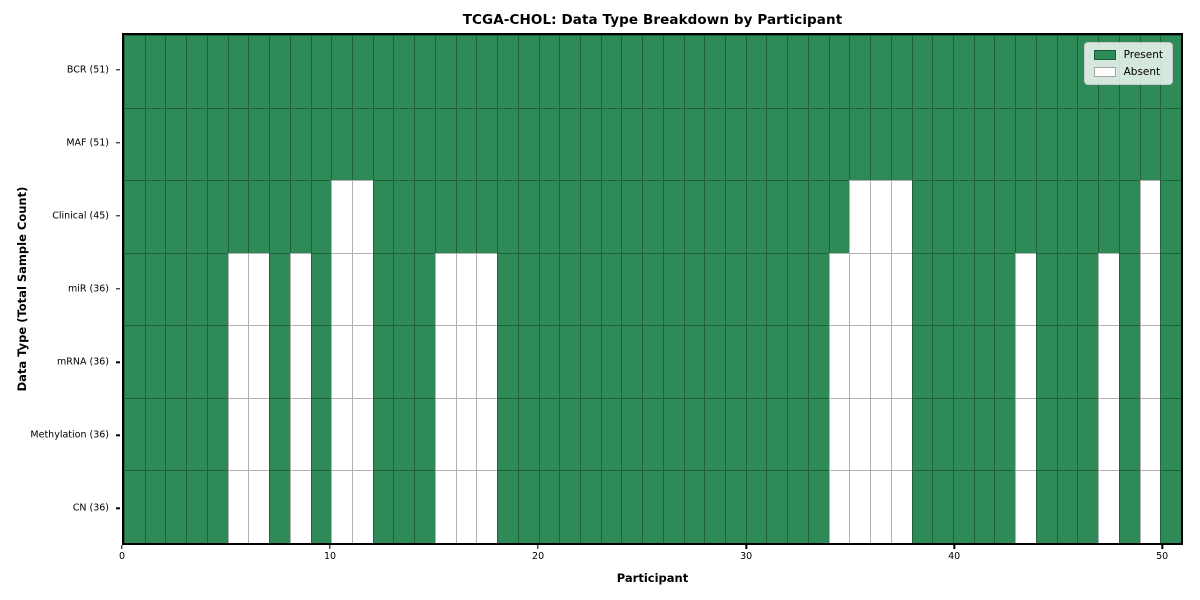 This screenshot has width=1200, height=600. What do you see at coordinates (330, 556) in the screenshot?
I see `x-tick-label: 10` at bounding box center [330, 556].